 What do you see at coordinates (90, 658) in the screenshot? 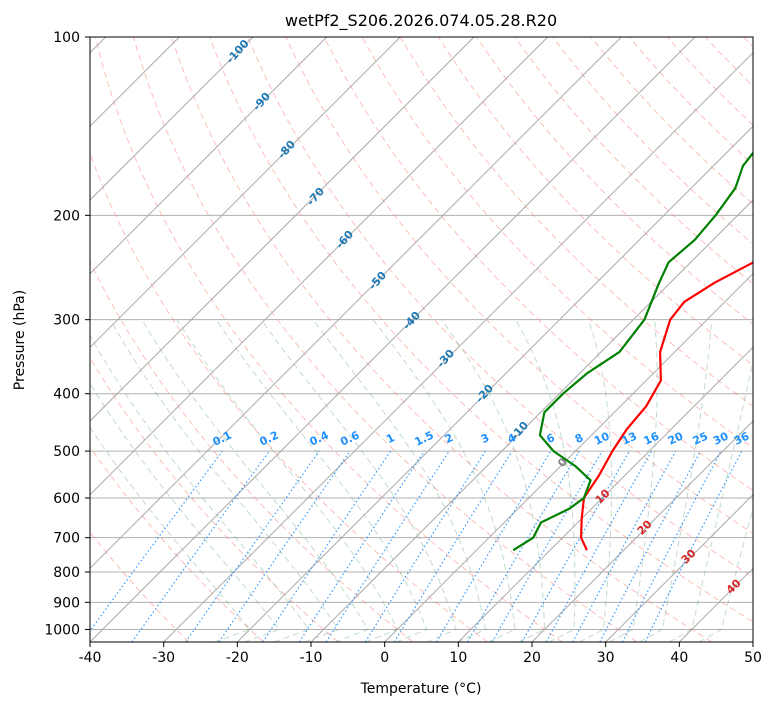
I see `x-tick-label: -40` at bounding box center [90, 658].